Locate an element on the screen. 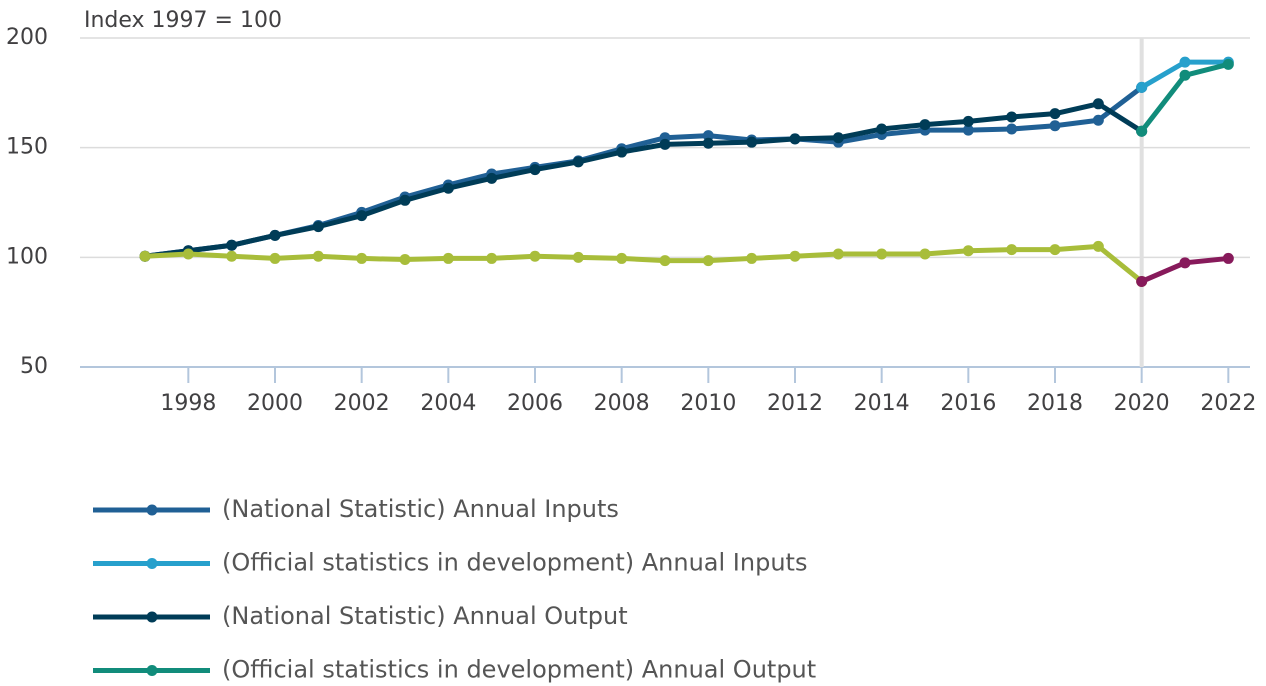 This screenshot has height=686, width=1266. x-tick-label: 2014 is located at coordinates (882, 403).